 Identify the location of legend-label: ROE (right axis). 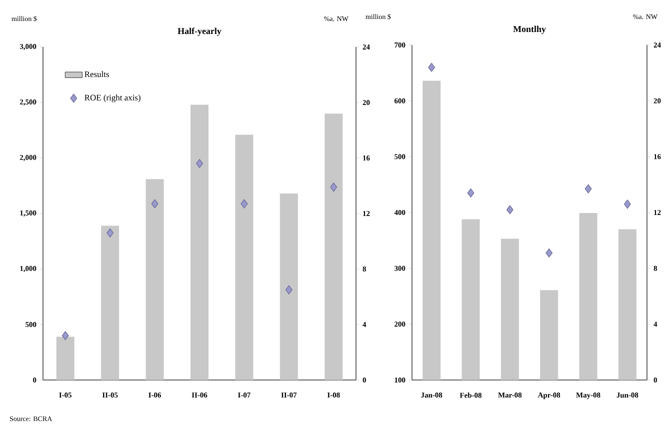
(112, 98).